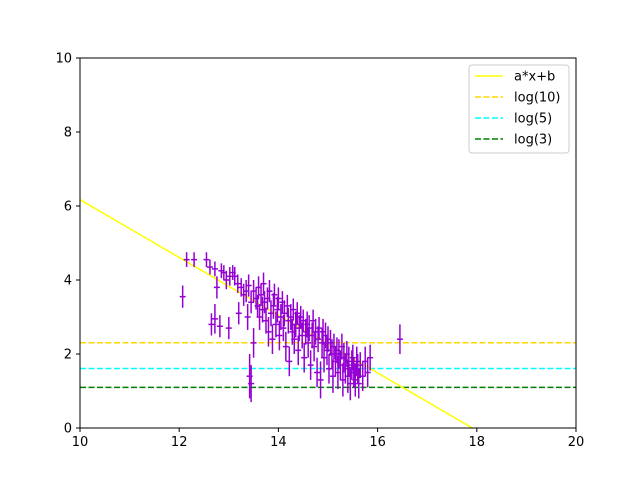 The width and height of the screenshot is (640, 480). Describe the element at coordinates (576, 442) in the screenshot. I see `x-tick-label: 20` at that location.